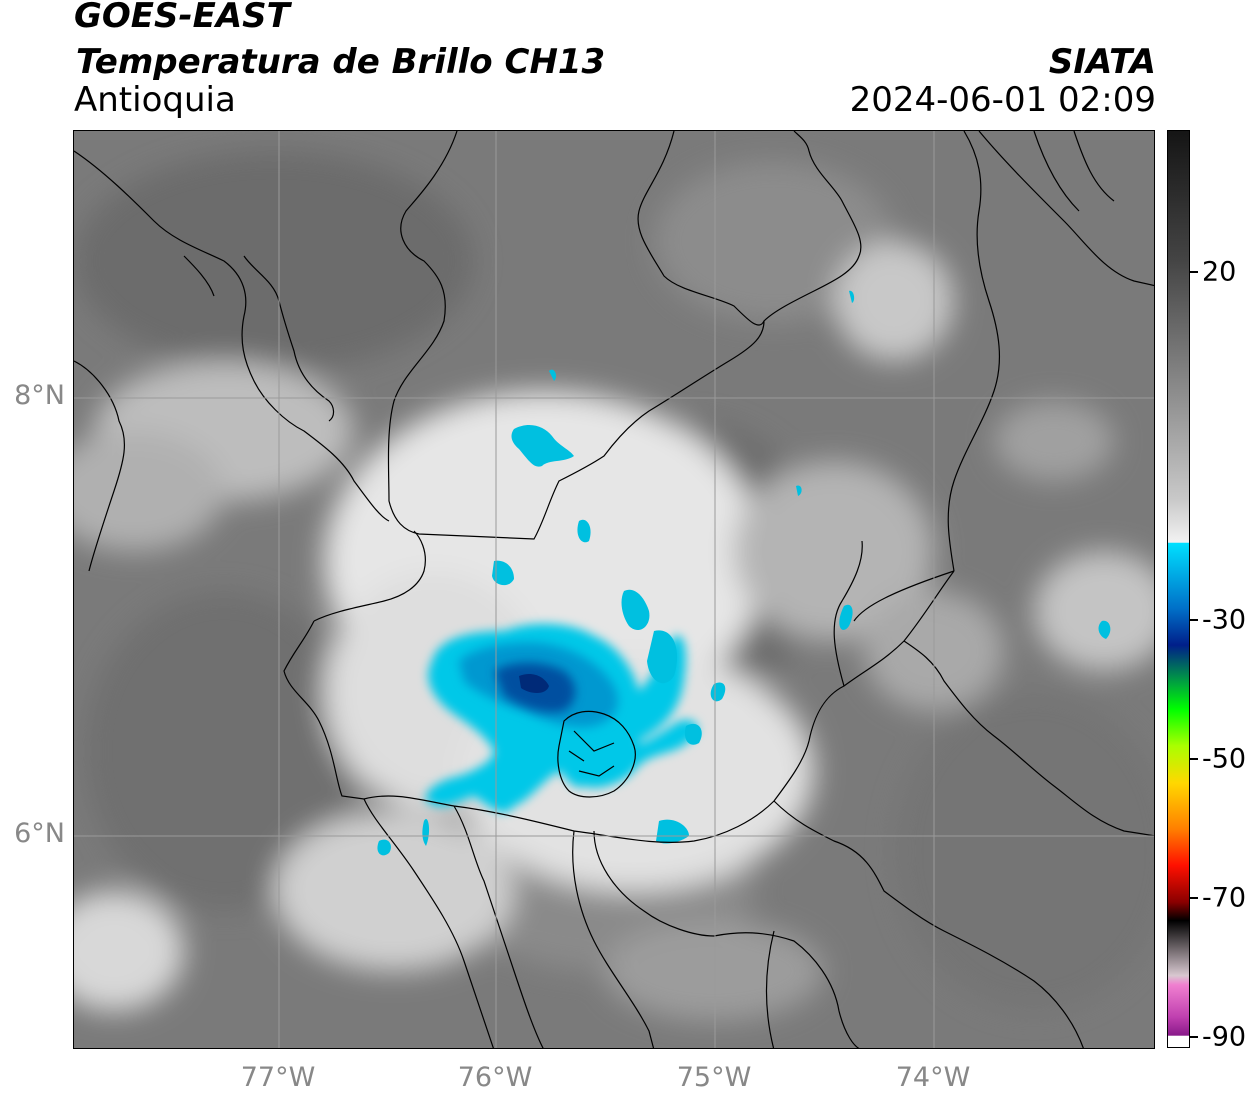 The height and width of the screenshot is (1099, 1252). Describe the element at coordinates (1219, 272) in the screenshot. I see `colorbar-label-20: 20` at that location.